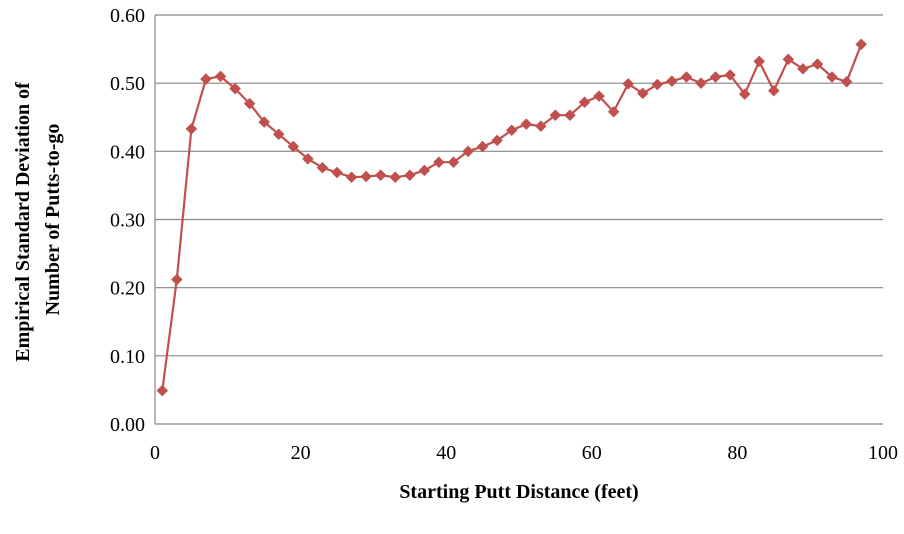 The image size is (904, 534). Describe the element at coordinates (127, 84) in the screenshot. I see `y-tick-label: 0.50` at that location.